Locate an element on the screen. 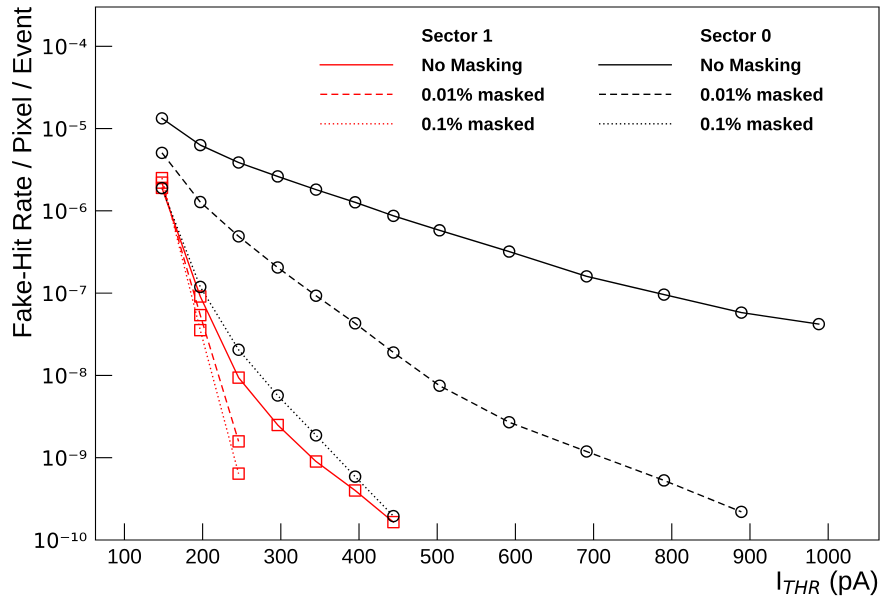 The image size is (891, 599). x-tick-label: 100 is located at coordinates (124, 556).